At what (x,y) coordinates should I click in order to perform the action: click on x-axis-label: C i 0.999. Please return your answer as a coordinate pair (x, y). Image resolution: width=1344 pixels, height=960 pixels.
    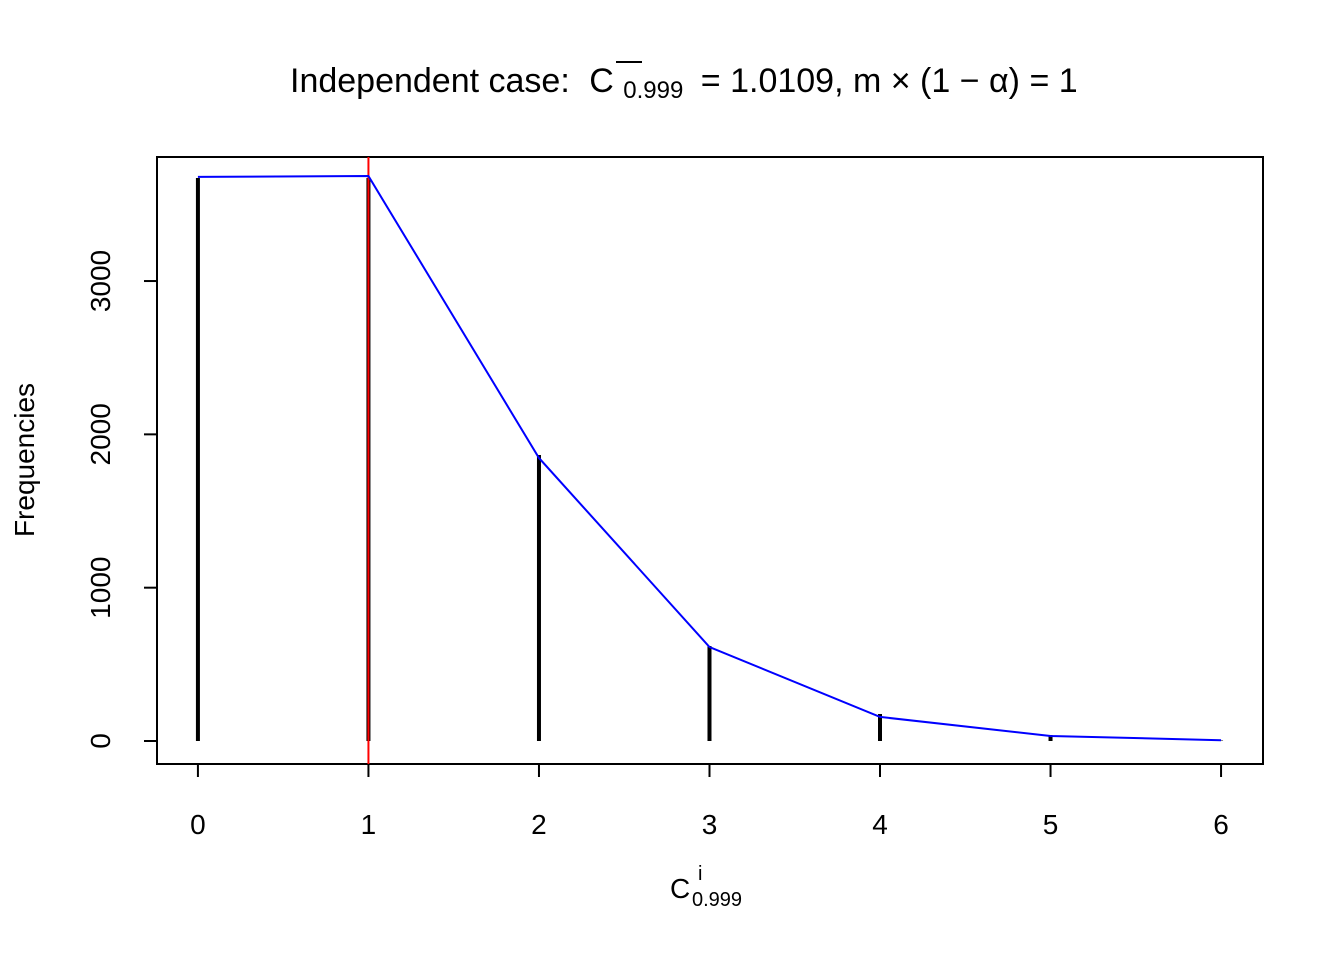
    Looking at the image, I should click on (706, 883).